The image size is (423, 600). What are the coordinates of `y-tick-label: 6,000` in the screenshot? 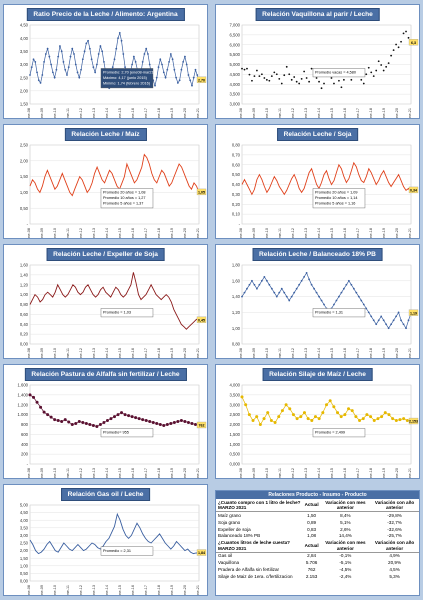 It's located at (235, 44).